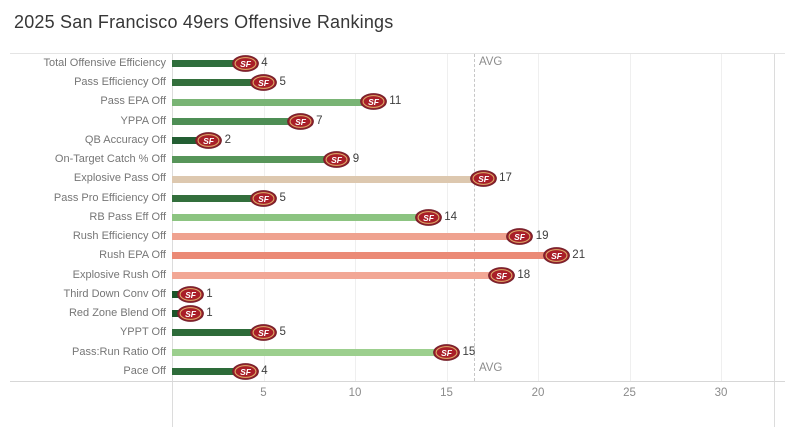 The width and height of the screenshot is (785, 427). What do you see at coordinates (125, 139) in the screenshot?
I see `category-label: QB Accuracy Off` at bounding box center [125, 139].